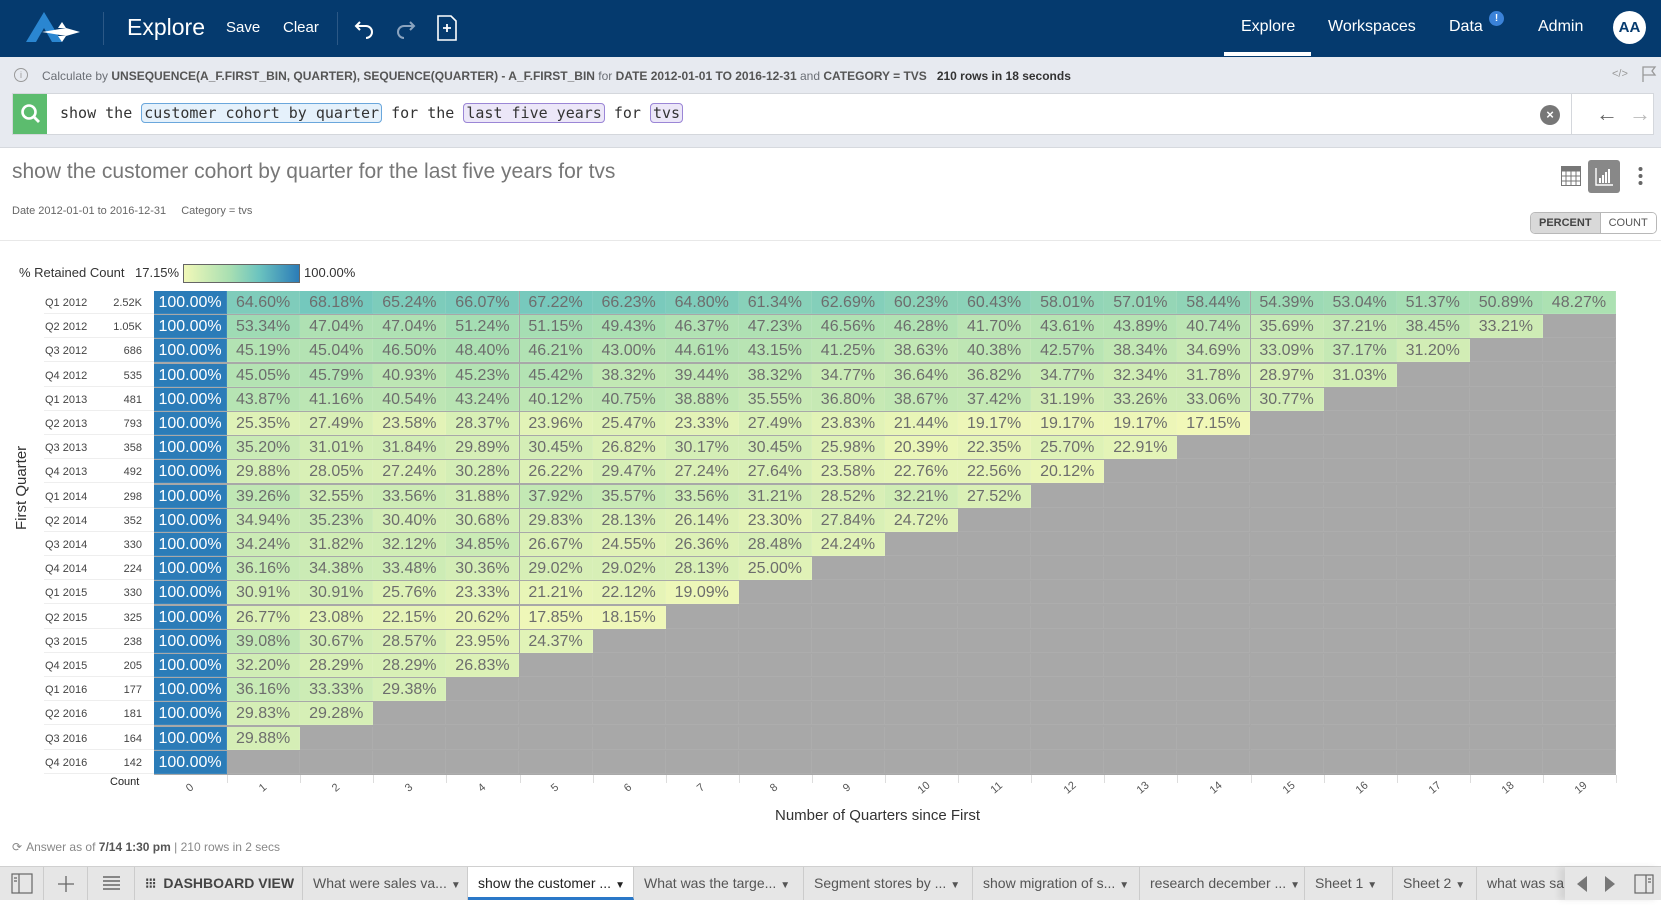 The width and height of the screenshot is (1661, 905). Describe the element at coordinates (410, 302) in the screenshot. I see `heatmap-cell: 65.24%` at that location.